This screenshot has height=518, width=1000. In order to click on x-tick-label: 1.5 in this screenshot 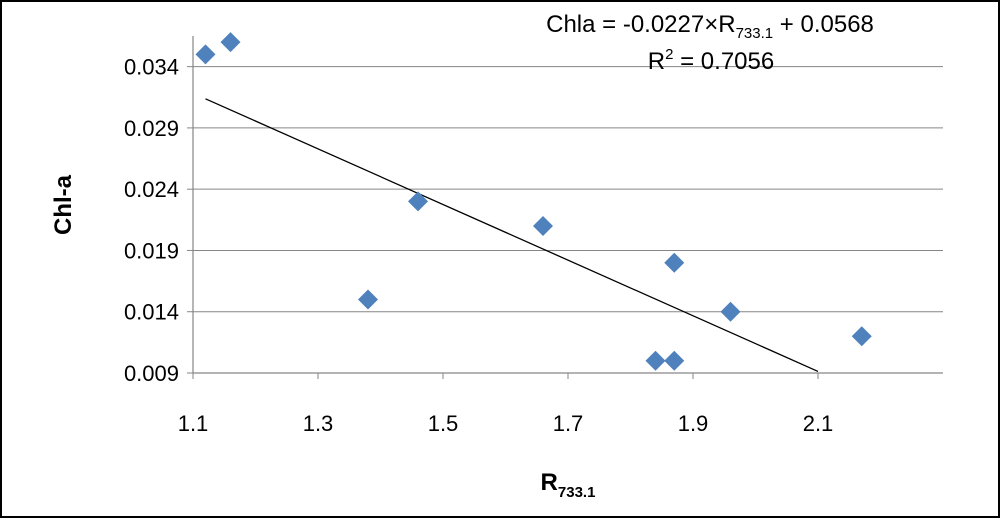, I will do `click(443, 423)`.